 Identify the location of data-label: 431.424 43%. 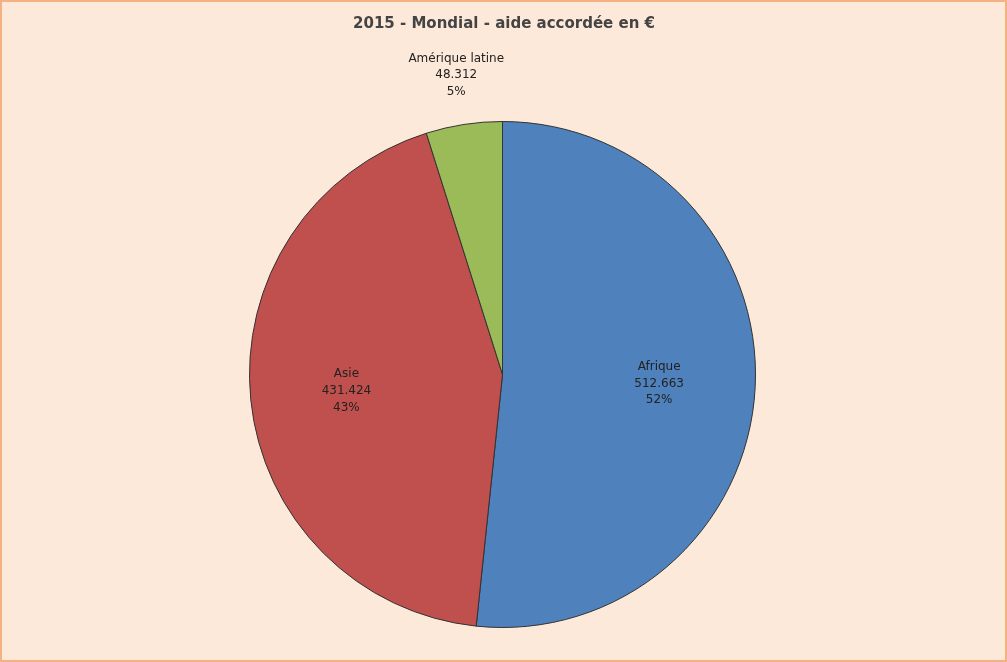
(346, 399).